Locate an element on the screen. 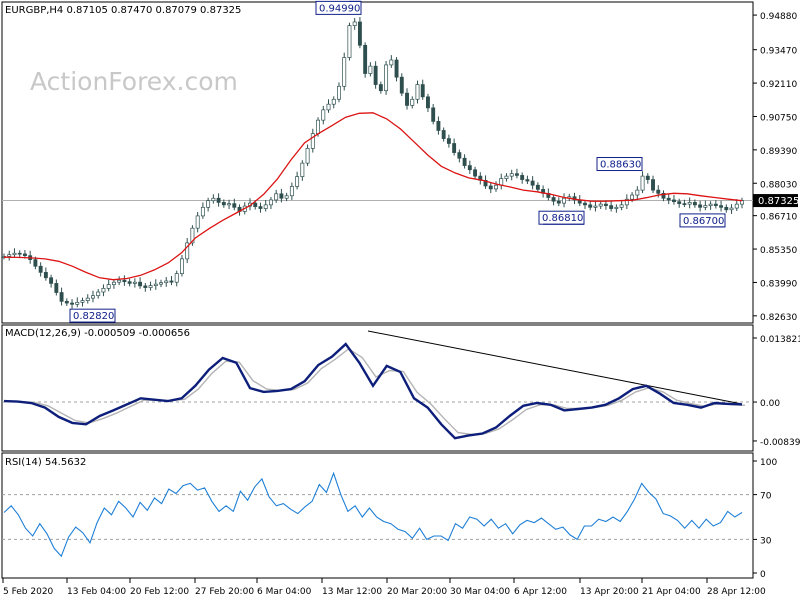 The width and height of the screenshot is (800, 600). price-tick-label: 0.82630 is located at coordinates (778, 318).